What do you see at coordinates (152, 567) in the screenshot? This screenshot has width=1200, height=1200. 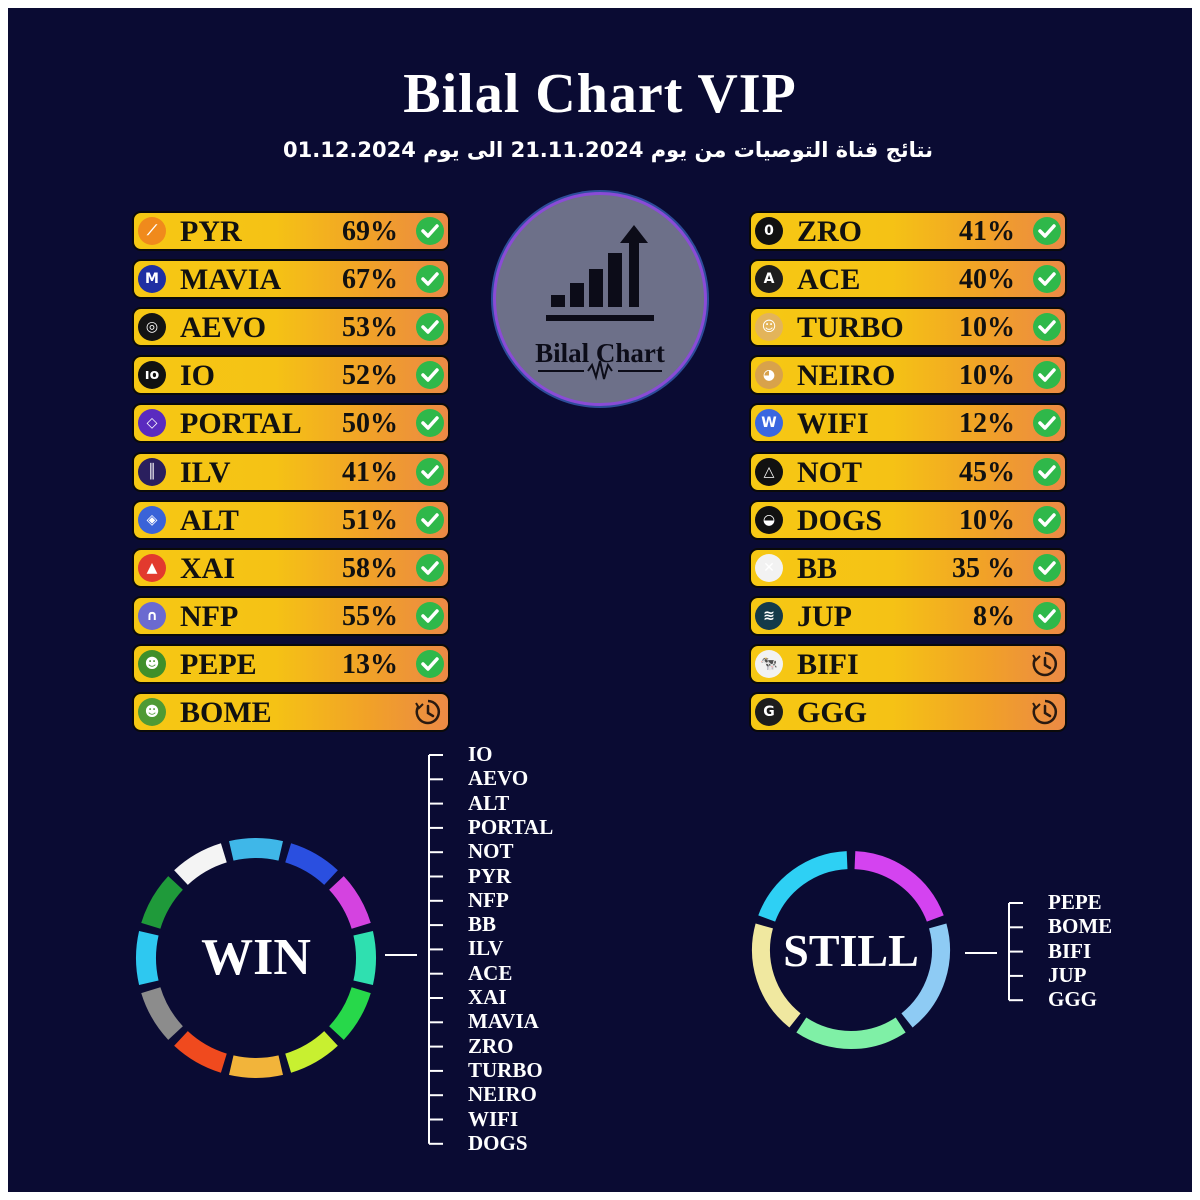 I see `coin-logo-icon: ▲` at bounding box center [152, 567].